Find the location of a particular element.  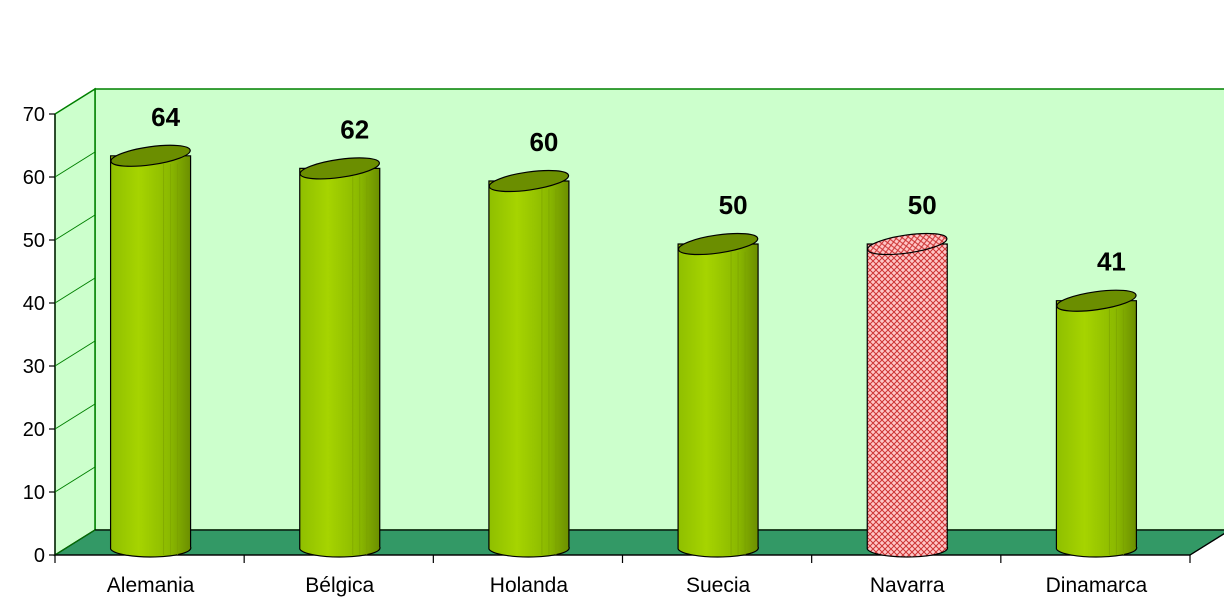

x-tick-label: Alemania is located at coordinates (151, 585).